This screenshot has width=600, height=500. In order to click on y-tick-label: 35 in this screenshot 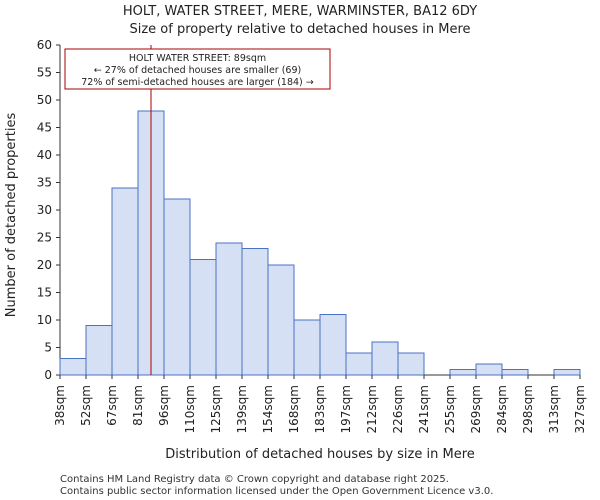, I will do `click(44, 183)`.